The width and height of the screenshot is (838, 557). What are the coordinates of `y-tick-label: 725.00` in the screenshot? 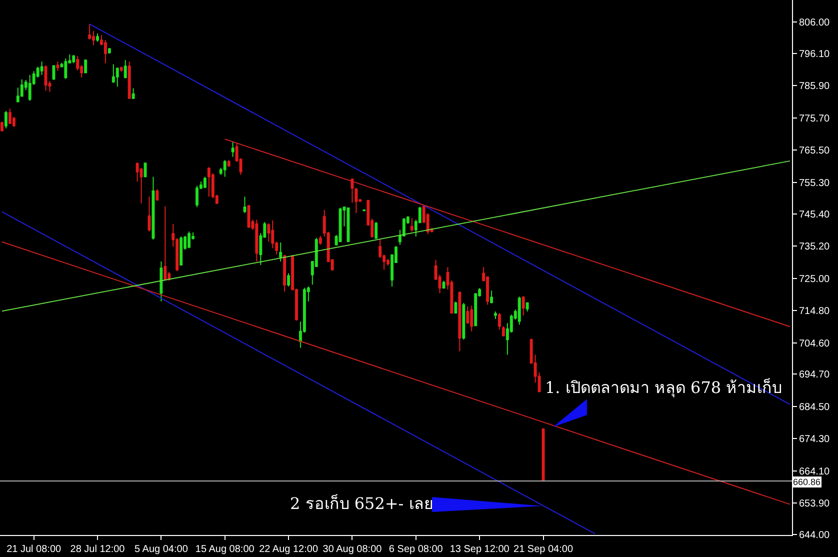 It's located at (814, 279).